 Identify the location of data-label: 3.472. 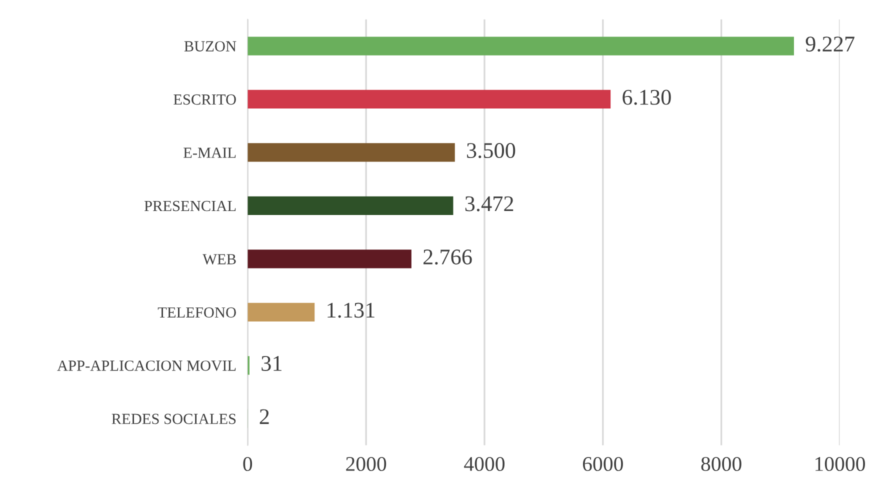
(489, 204).